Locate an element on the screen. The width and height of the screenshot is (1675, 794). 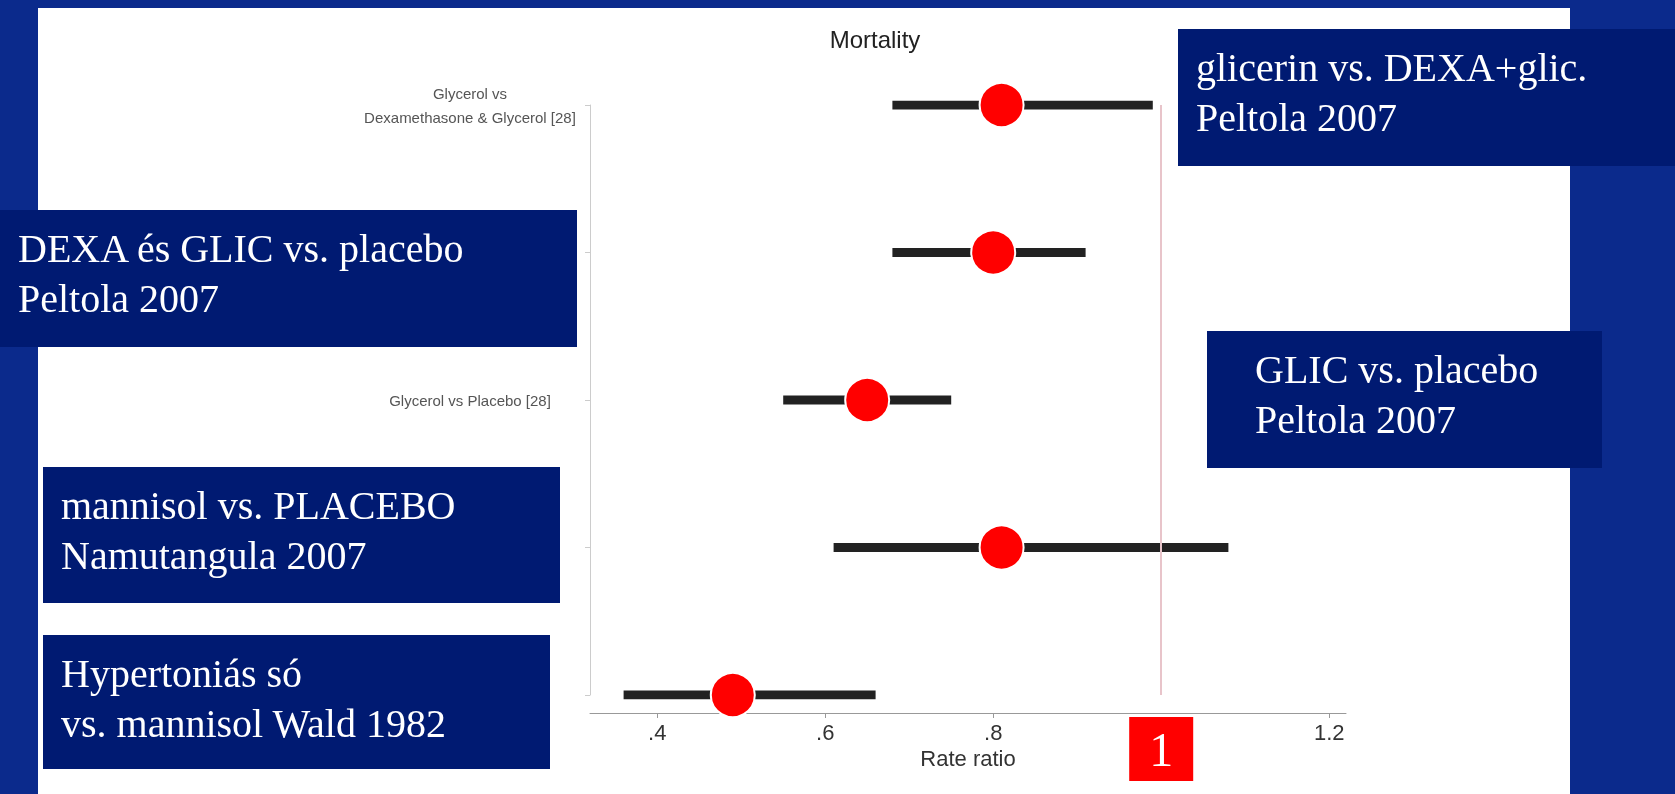
annotation: glicerin vs. DEXA+glic. Peltola 2007 is located at coordinates (1426, 97).